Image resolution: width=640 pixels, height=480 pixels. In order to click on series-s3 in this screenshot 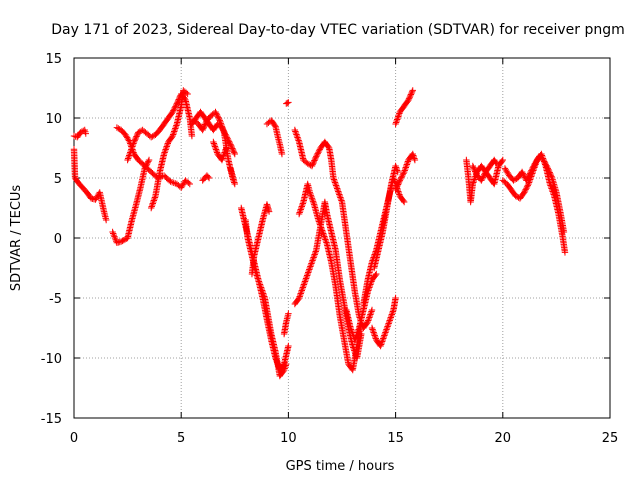, I will do `click(131, 201)`.